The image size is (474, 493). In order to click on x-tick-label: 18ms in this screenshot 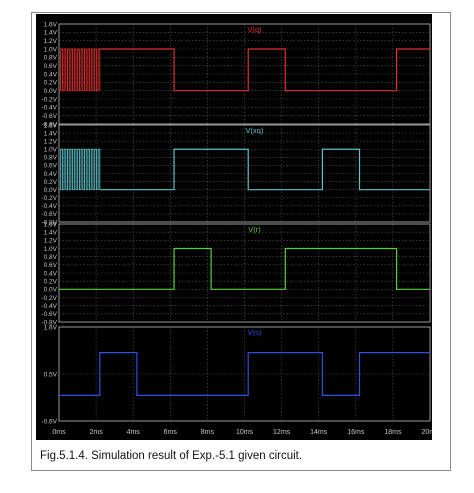, I will do `click(393, 432)`.